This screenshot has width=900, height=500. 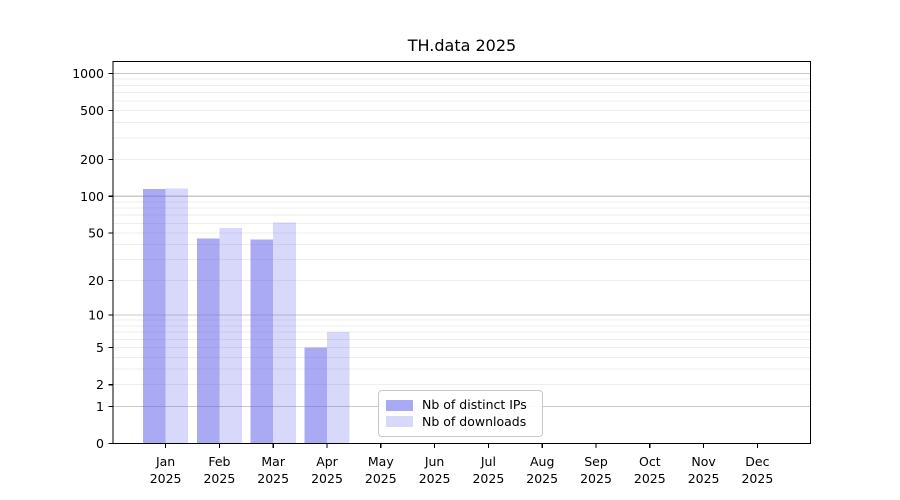 What do you see at coordinates (315, 395) in the screenshot?
I see `bar-nb-of-distinct-ips-apr` at bounding box center [315, 395].